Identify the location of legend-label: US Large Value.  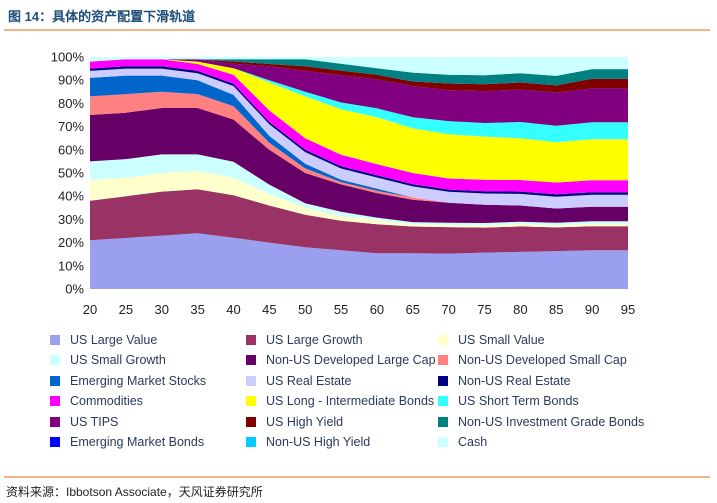
(114, 340).